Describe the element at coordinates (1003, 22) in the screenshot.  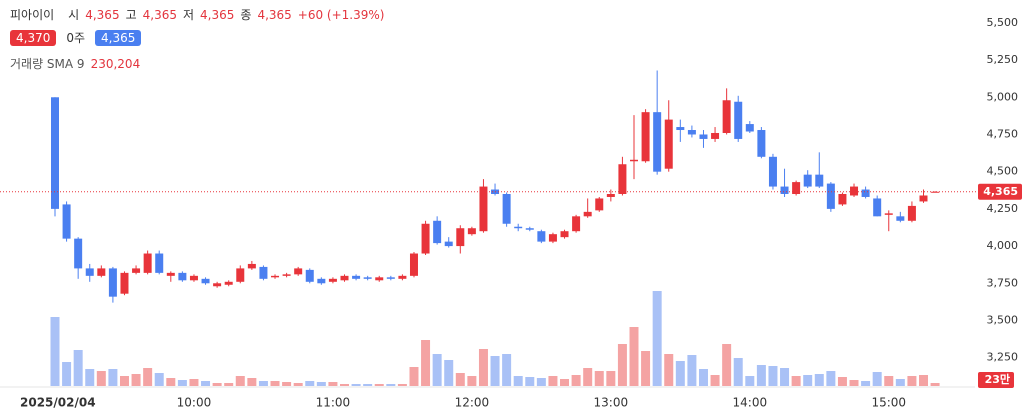
I see `y-tick-label: 5,500` at that location.